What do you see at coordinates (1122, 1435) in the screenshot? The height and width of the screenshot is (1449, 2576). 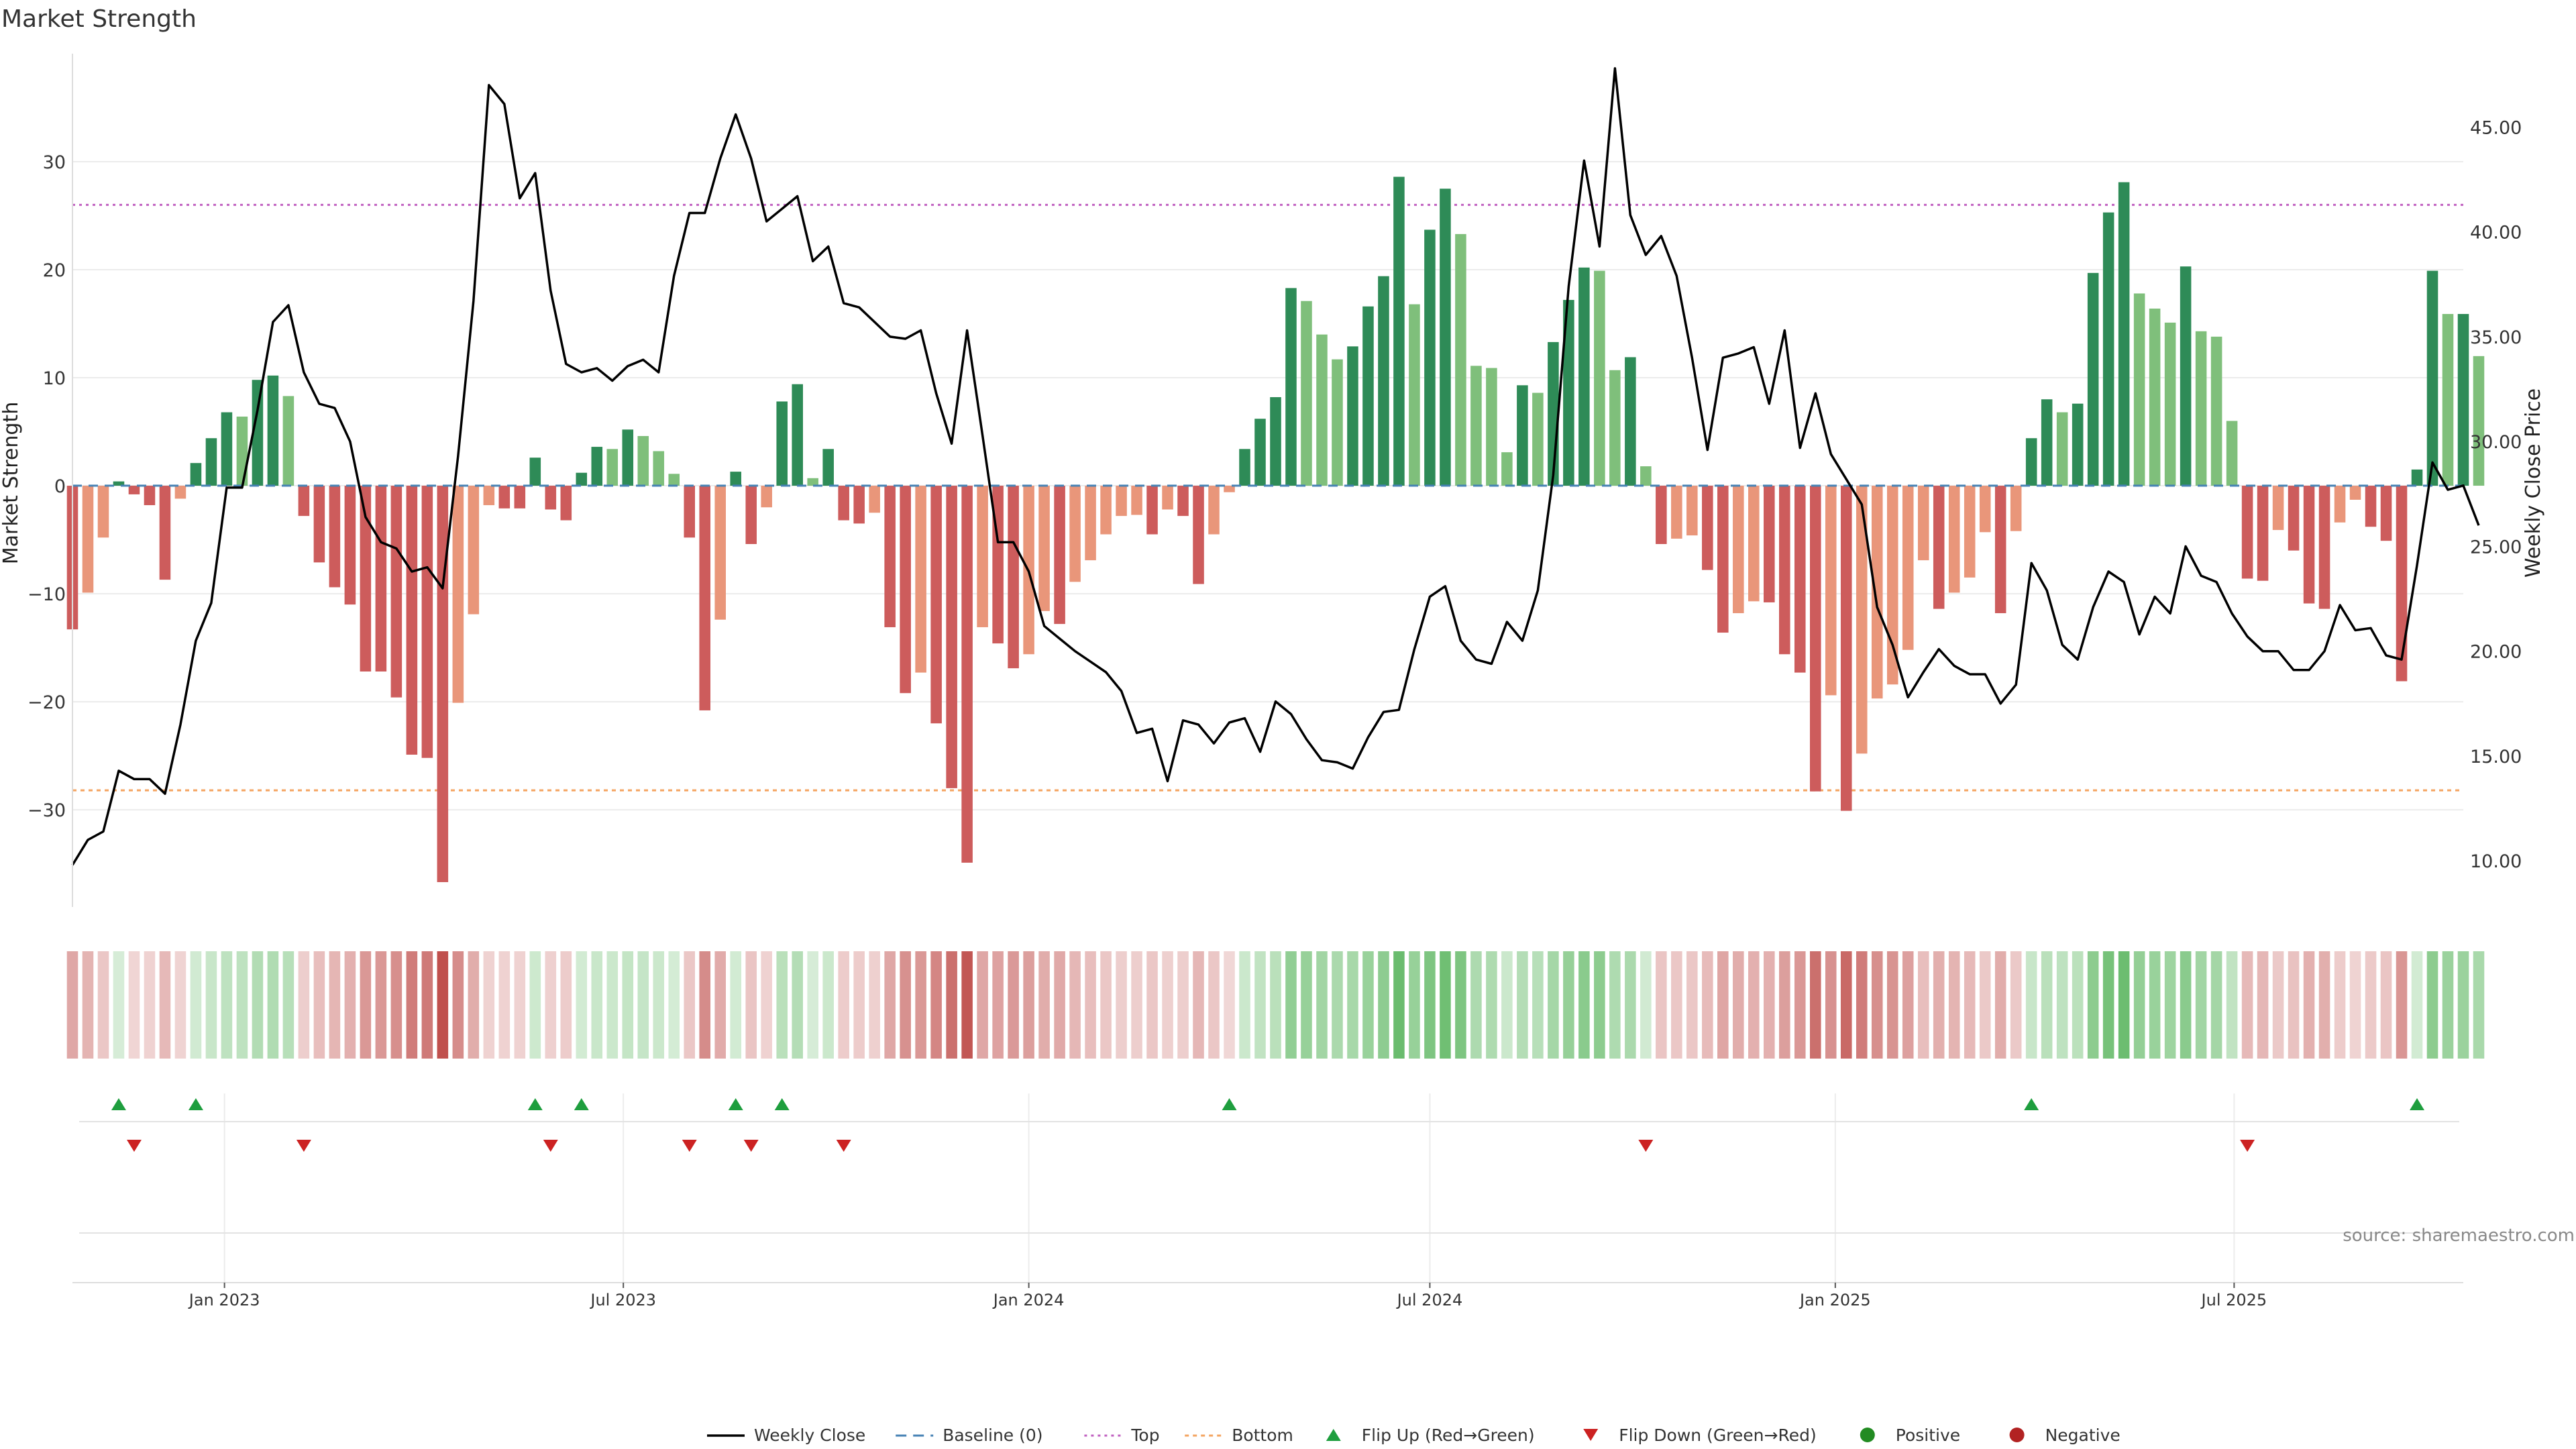 I see `legend-item-top: Top` at bounding box center [1122, 1435].